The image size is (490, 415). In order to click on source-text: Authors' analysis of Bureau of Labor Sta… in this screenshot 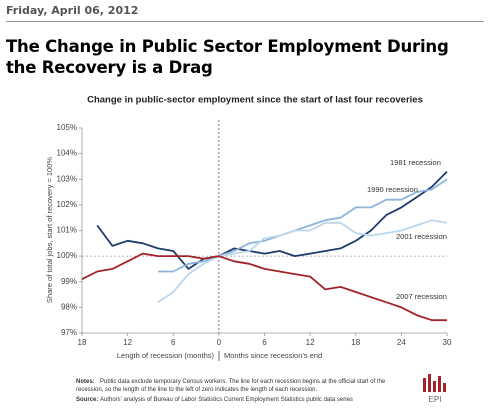, I will do `click(226, 400)`.